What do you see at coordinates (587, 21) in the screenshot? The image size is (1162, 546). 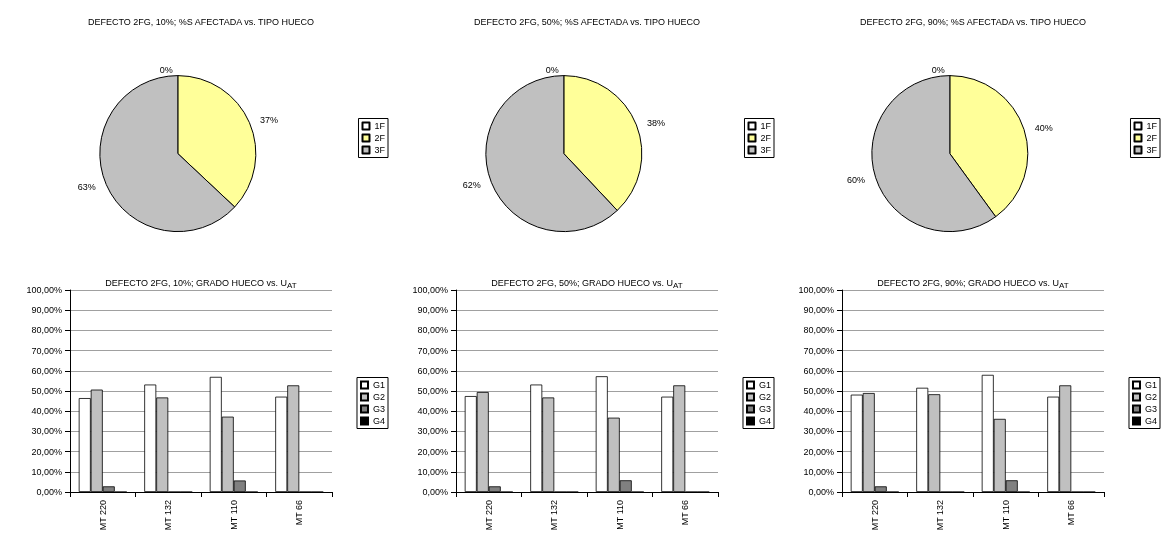 I see `chart-title: DEFECTO 2FG, 50%; %S AFECTADA vs. TIPO HUECO` at bounding box center [587, 21].